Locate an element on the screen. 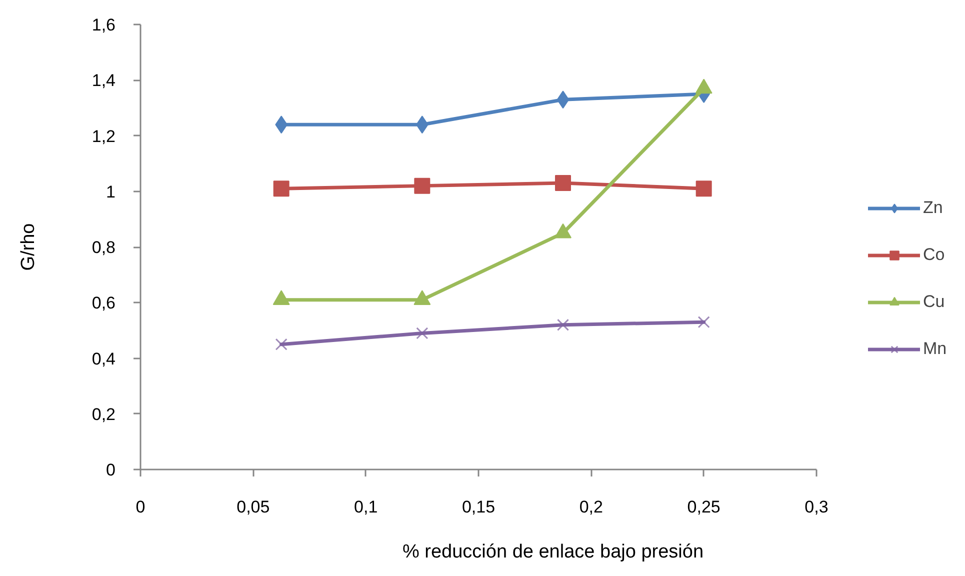  x-tick-label: 0,3 is located at coordinates (816, 507).